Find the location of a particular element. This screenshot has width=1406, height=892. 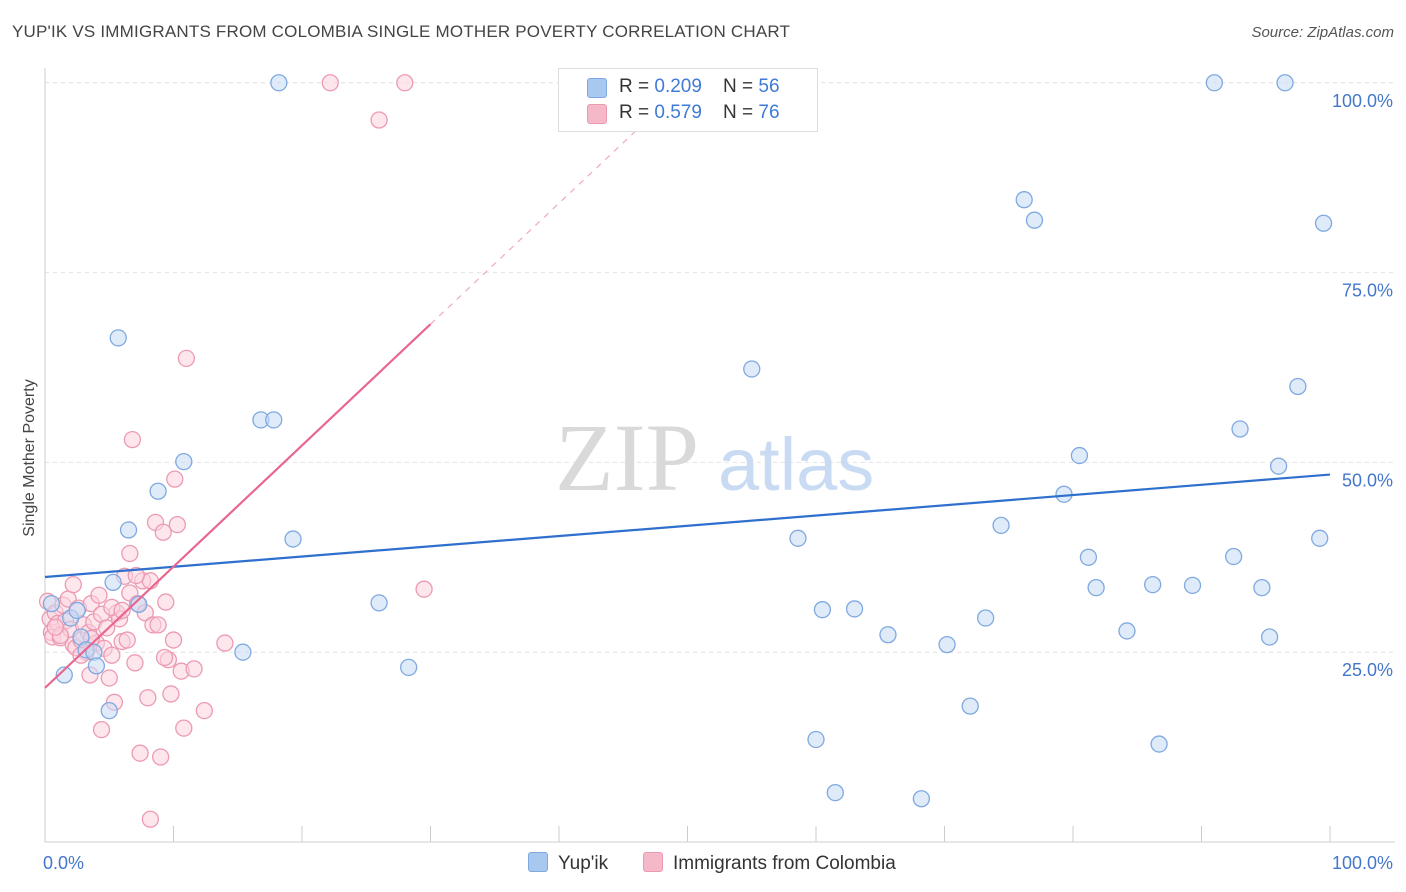

bottom-legend-swatch-colombia is located at coordinates (653, 862).